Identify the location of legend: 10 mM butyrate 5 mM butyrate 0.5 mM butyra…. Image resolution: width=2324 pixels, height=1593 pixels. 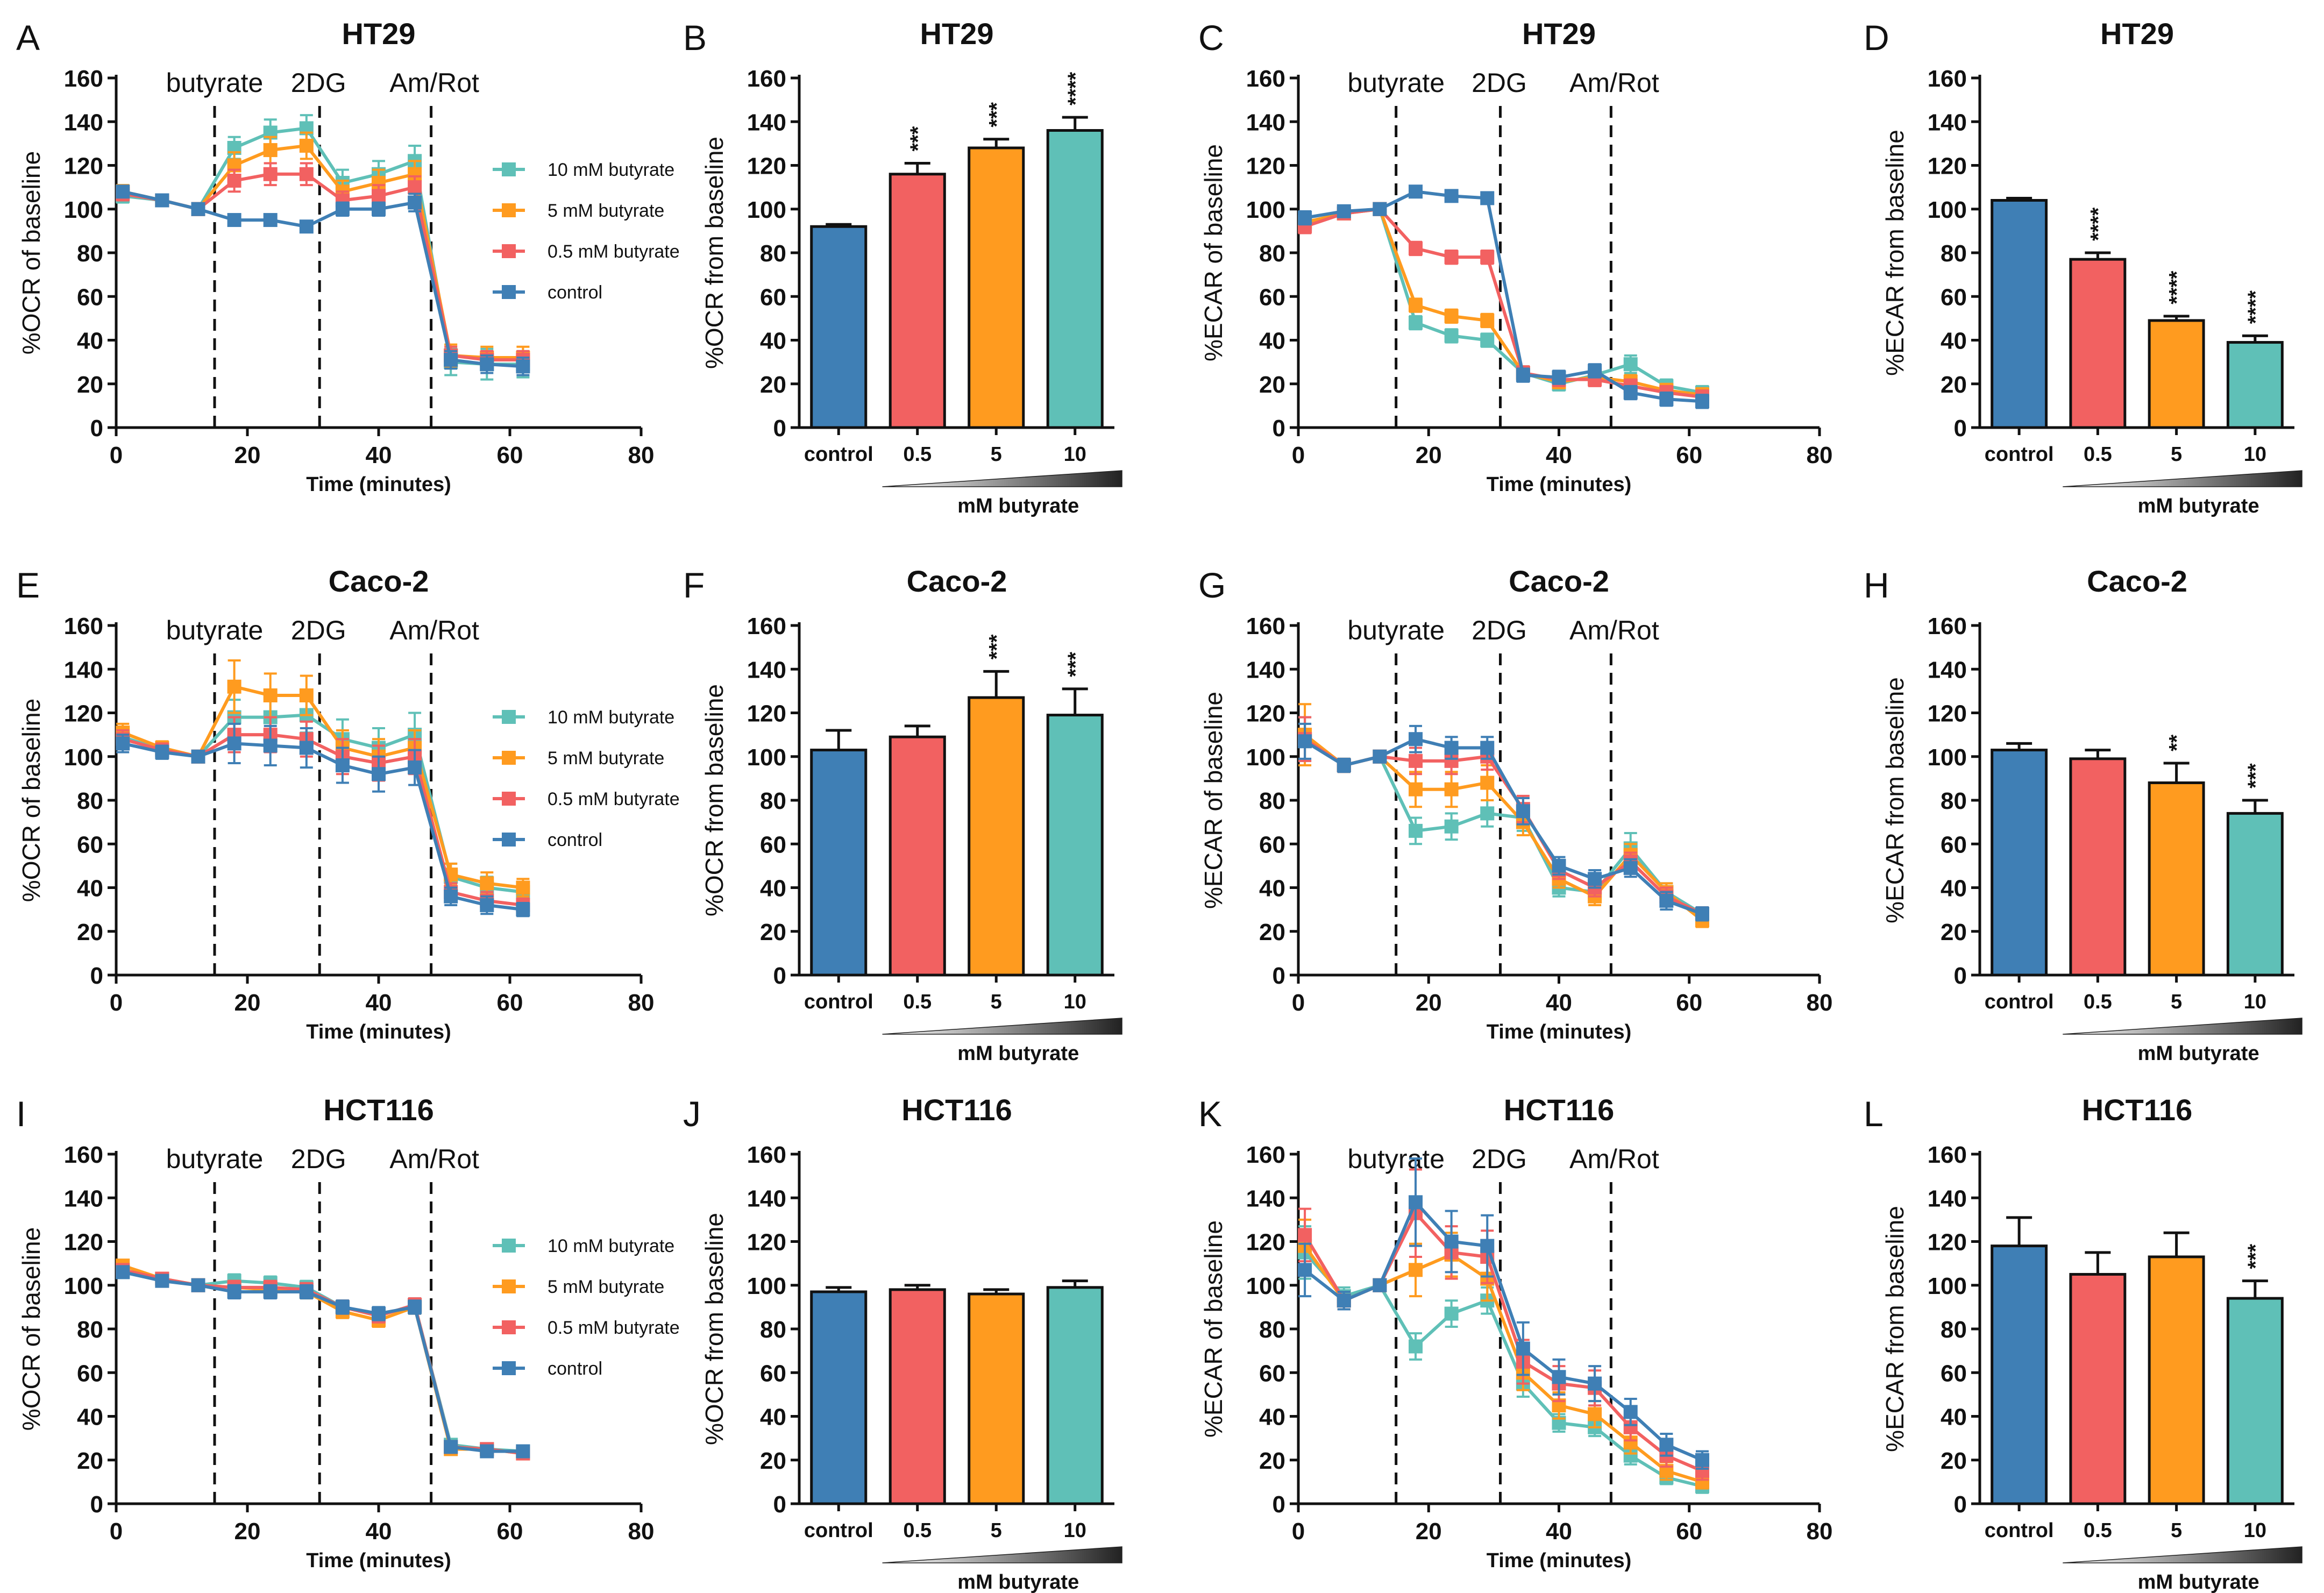
(586, 231).